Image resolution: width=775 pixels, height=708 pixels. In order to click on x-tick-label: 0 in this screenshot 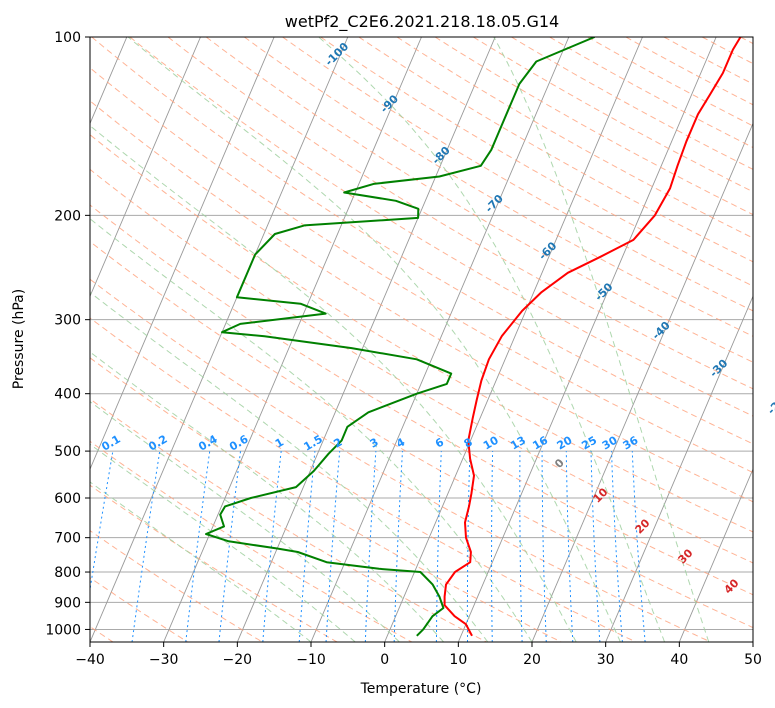, I will do `click(384, 660)`.